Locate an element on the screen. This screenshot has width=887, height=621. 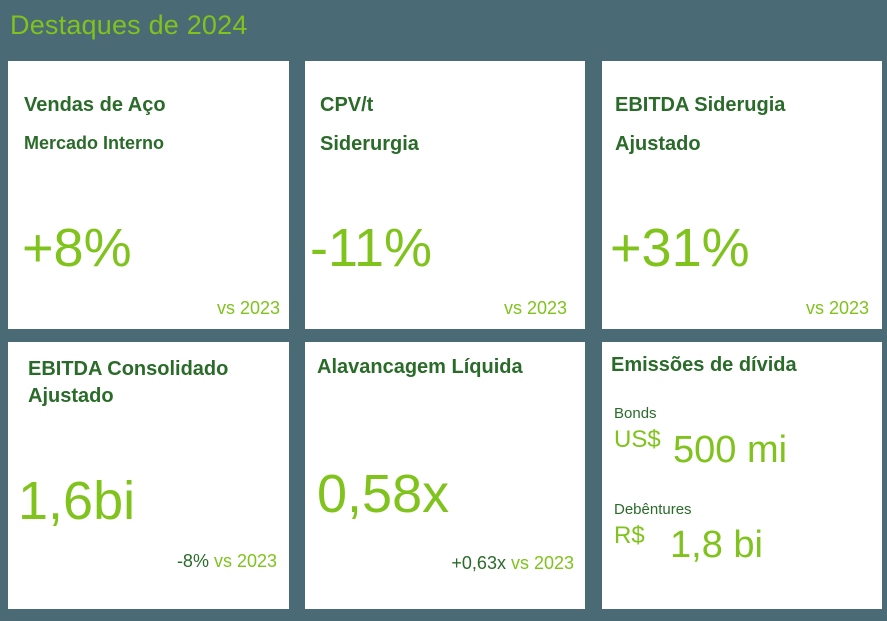
card-title: Vendas de Aço is located at coordinates (95, 105).